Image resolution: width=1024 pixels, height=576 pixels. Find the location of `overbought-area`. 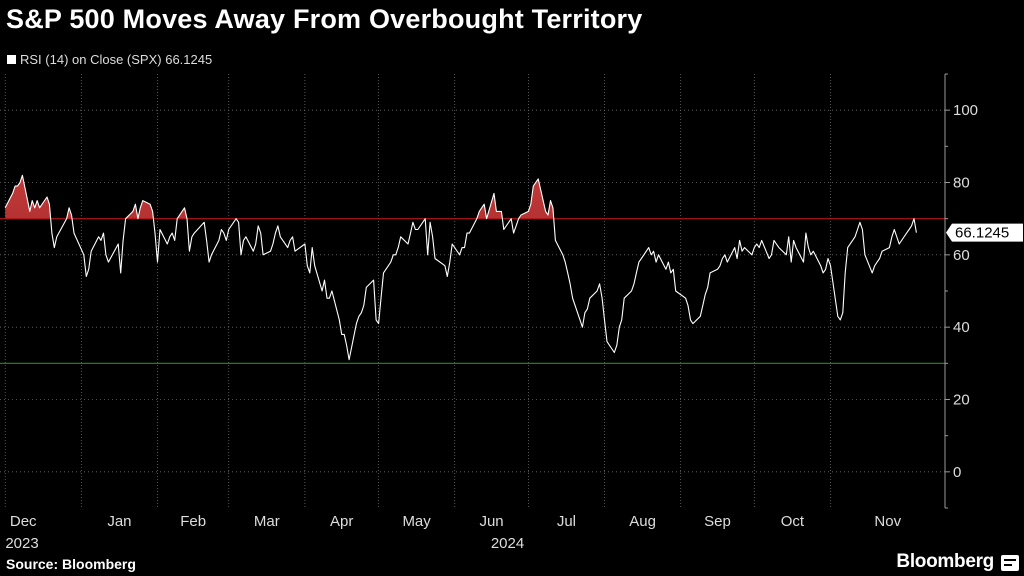

overbought-area is located at coordinates (279, 197).